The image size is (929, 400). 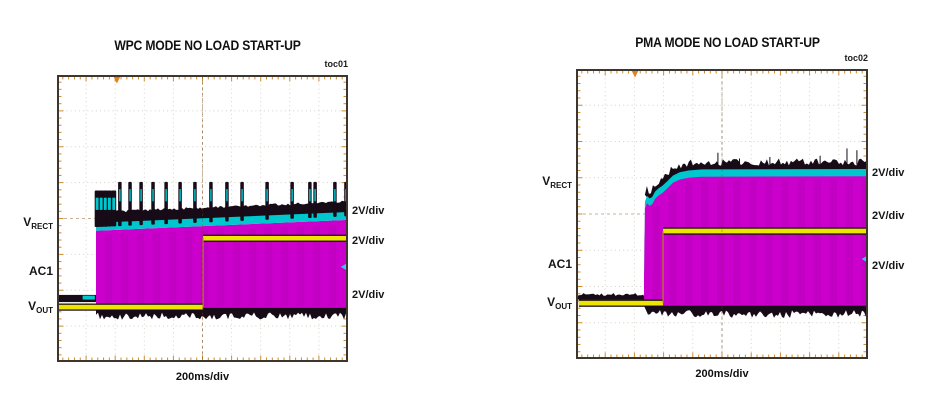 I want to click on figure-title-text: PMA MODE NO LOAD START-UP, so click(x=727, y=42).